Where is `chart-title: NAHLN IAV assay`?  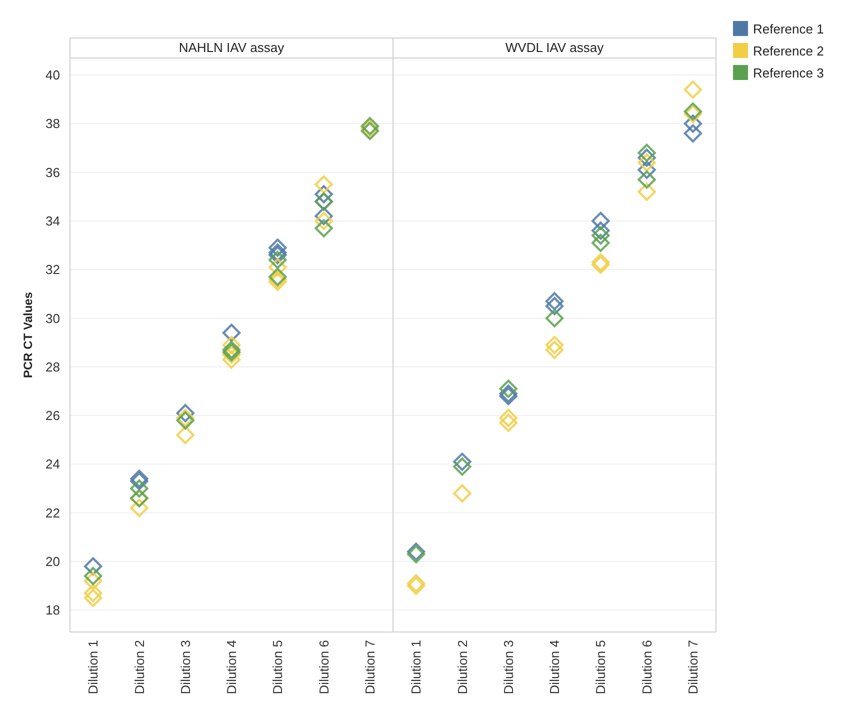 chart-title: NAHLN IAV assay is located at coordinates (231, 47).